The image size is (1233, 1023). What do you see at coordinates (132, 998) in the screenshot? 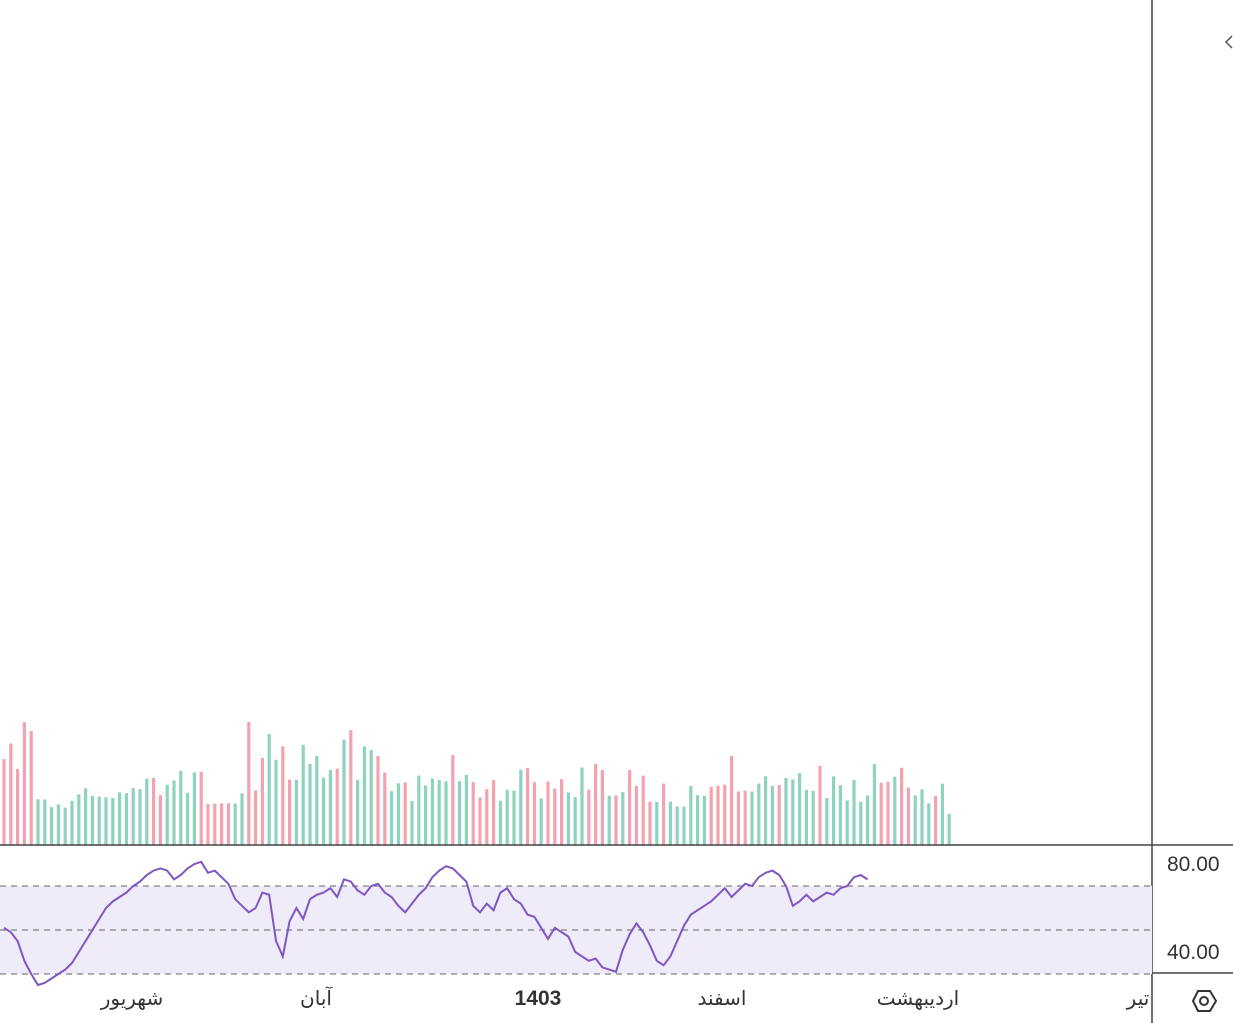
I see `time-axis-label: شهریور` at bounding box center [132, 998].